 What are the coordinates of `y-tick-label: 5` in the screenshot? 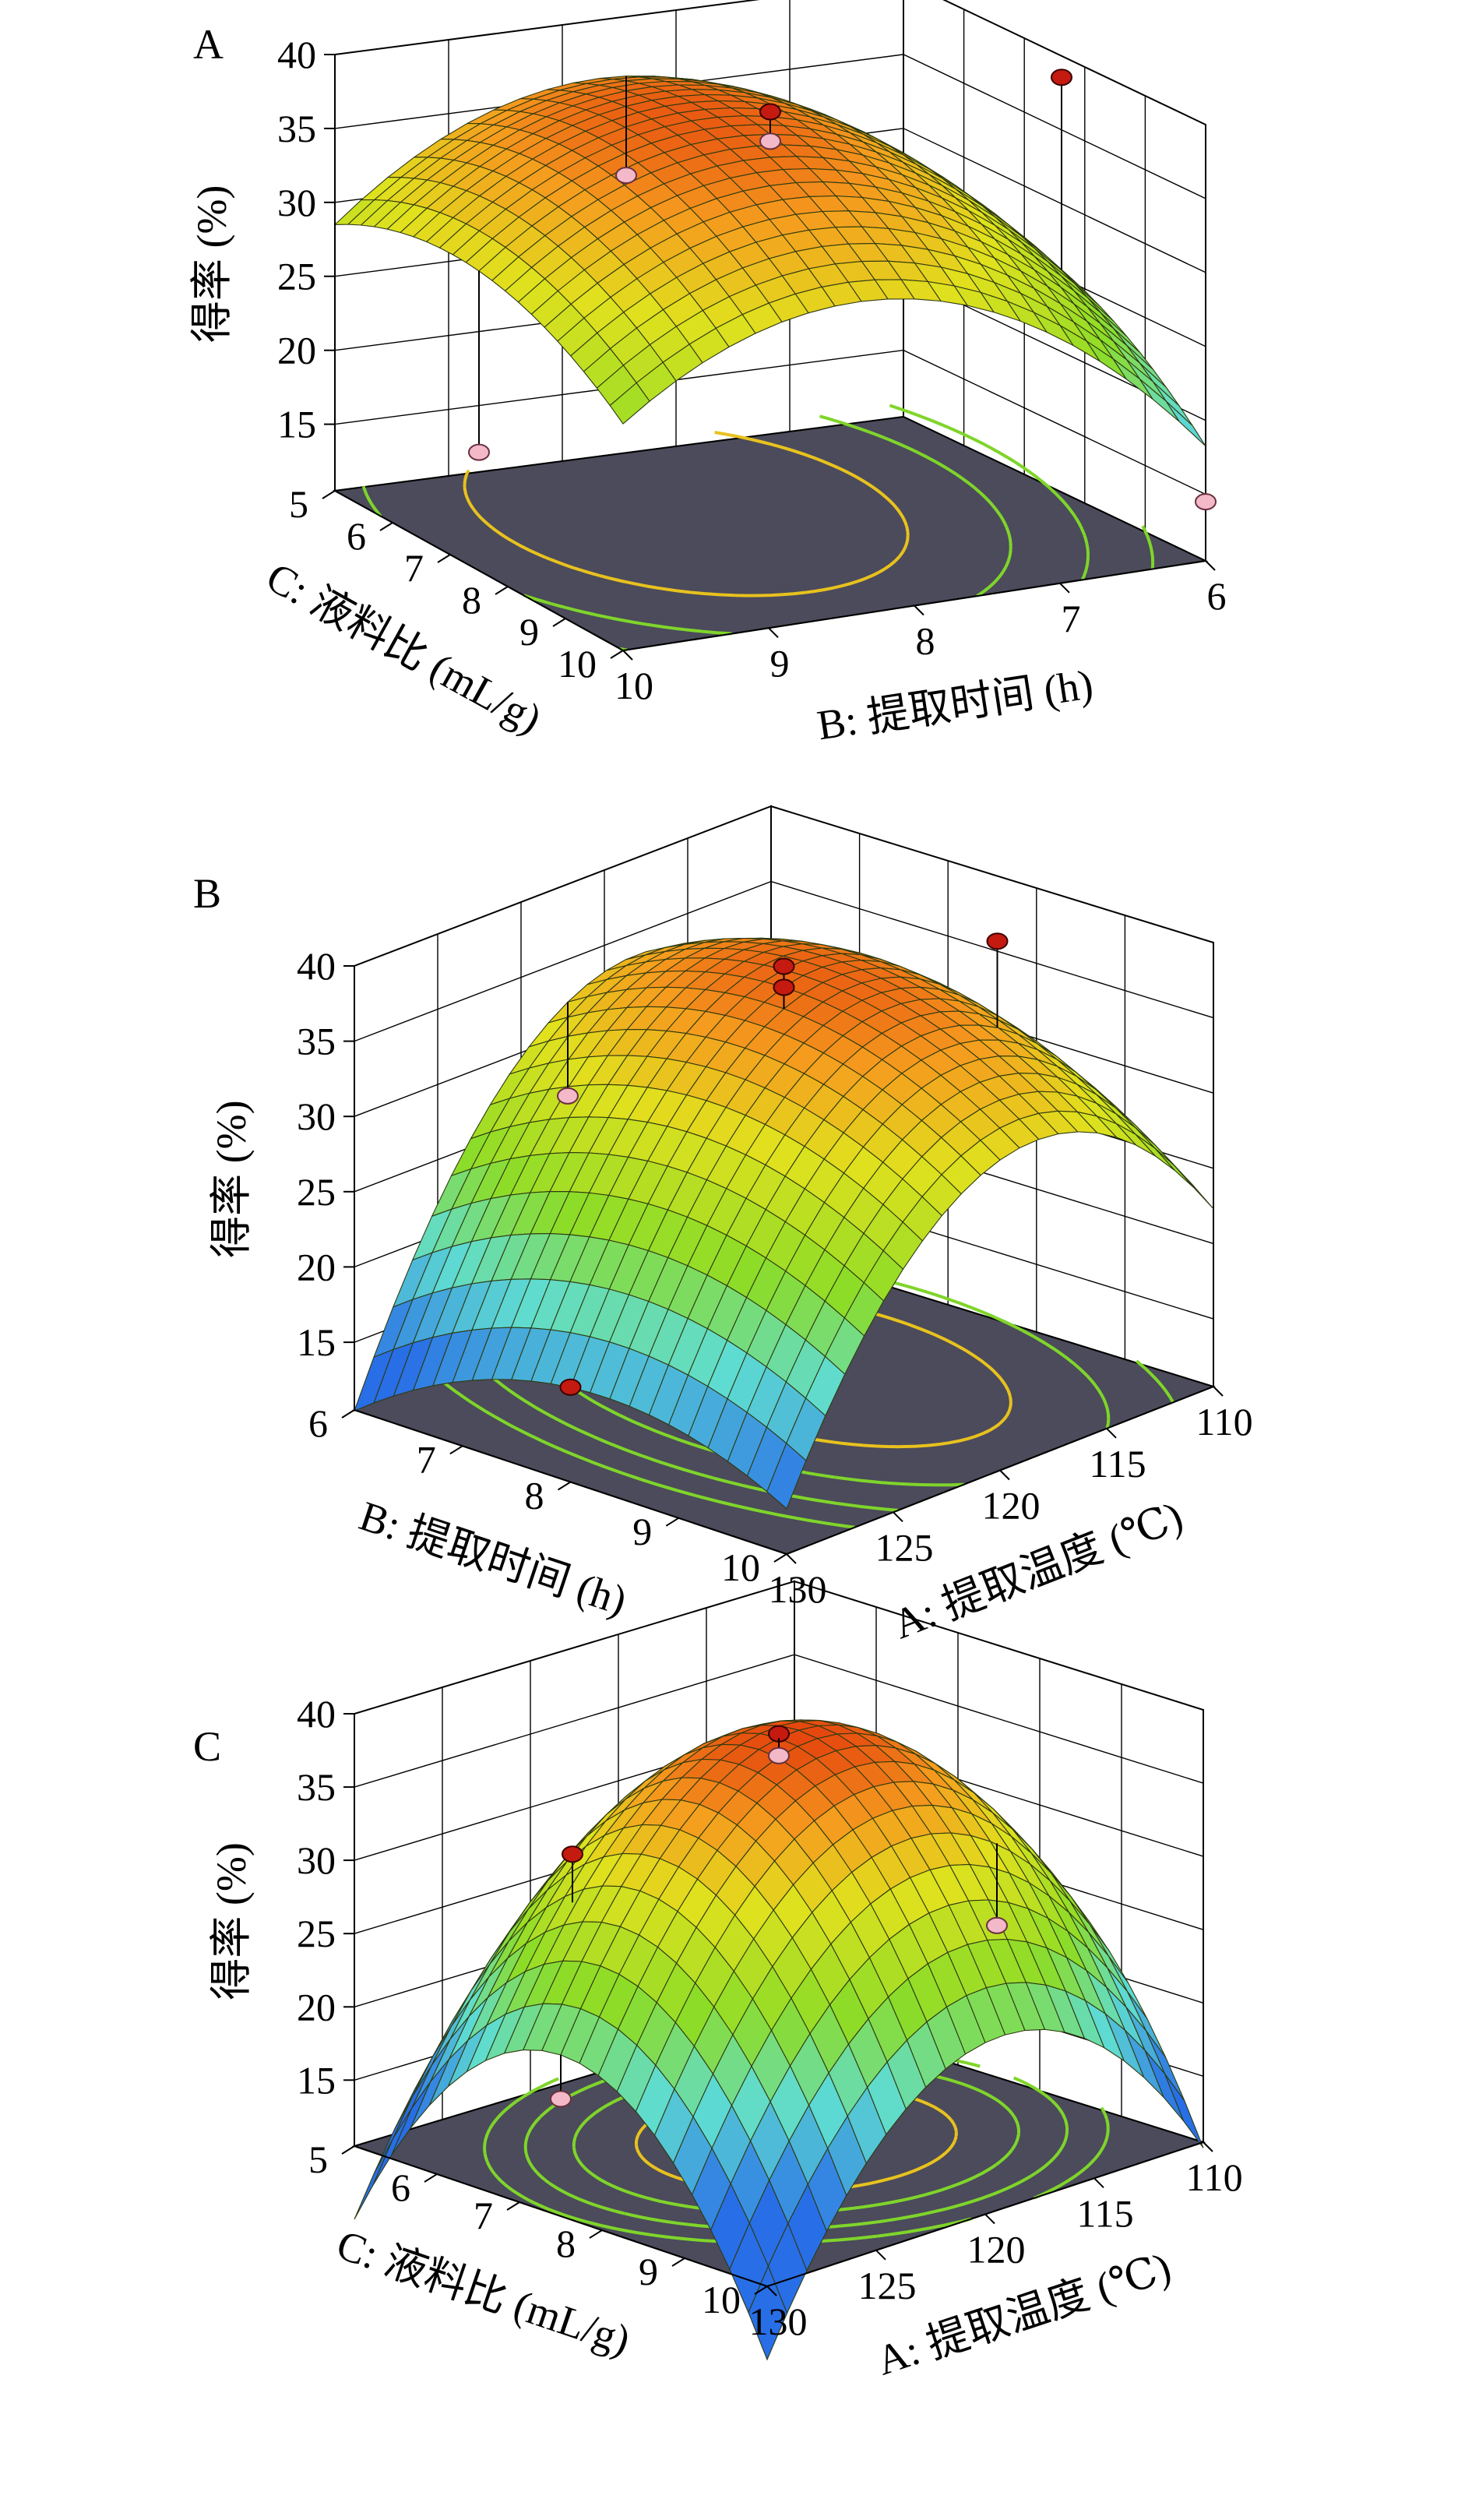 It's located at (299, 504).